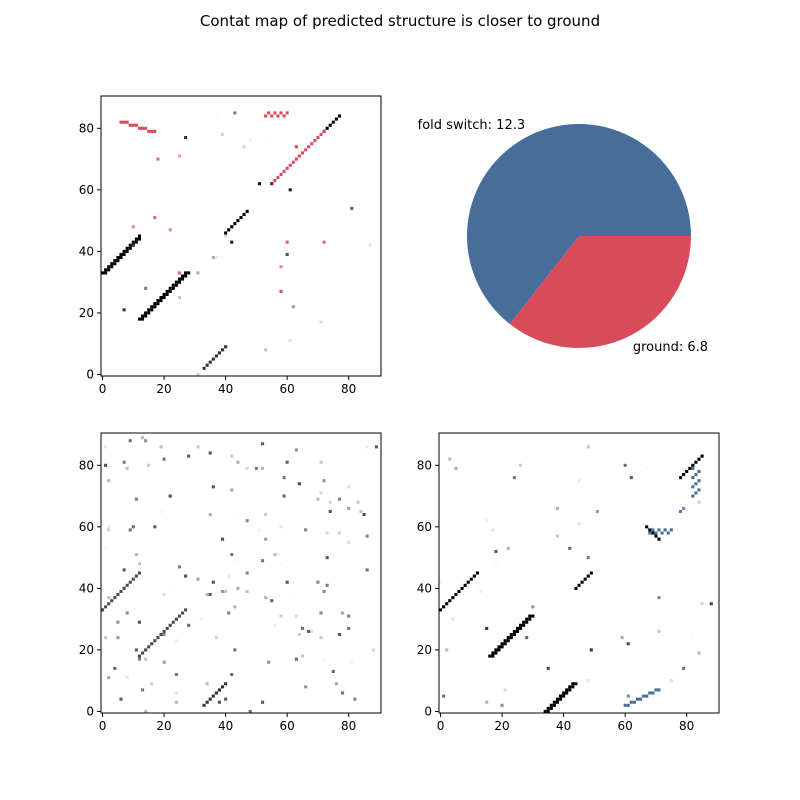 The width and height of the screenshot is (800, 800). What do you see at coordinates (241, 573) in the screenshot?
I see `plot-frame` at bounding box center [241, 573].